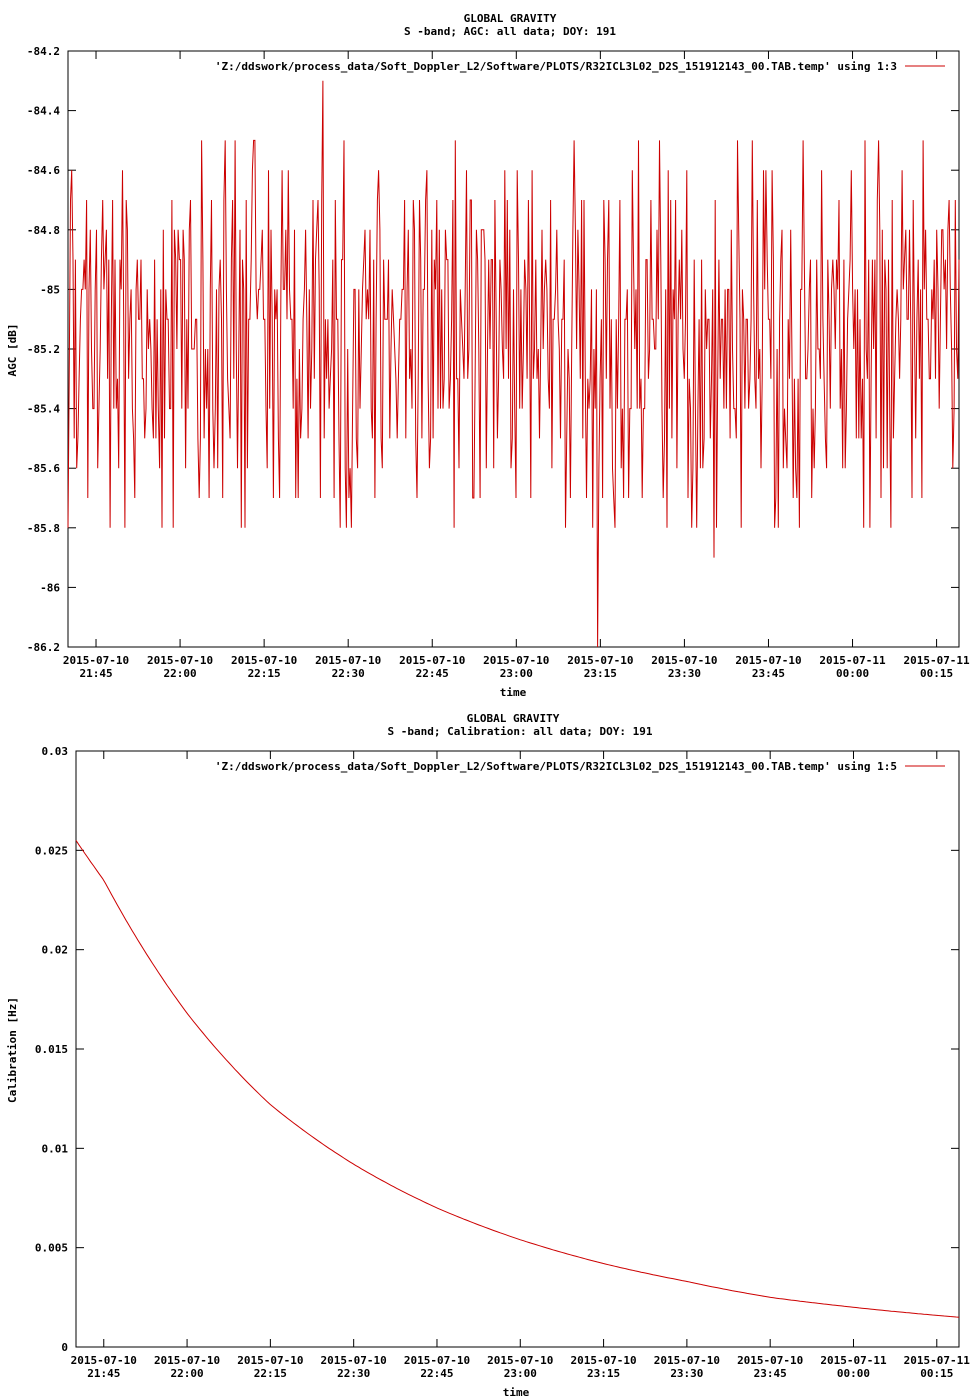  Describe the element at coordinates (43, 349) in the screenshot. I see `y-tick-label: -85.2` at that location.